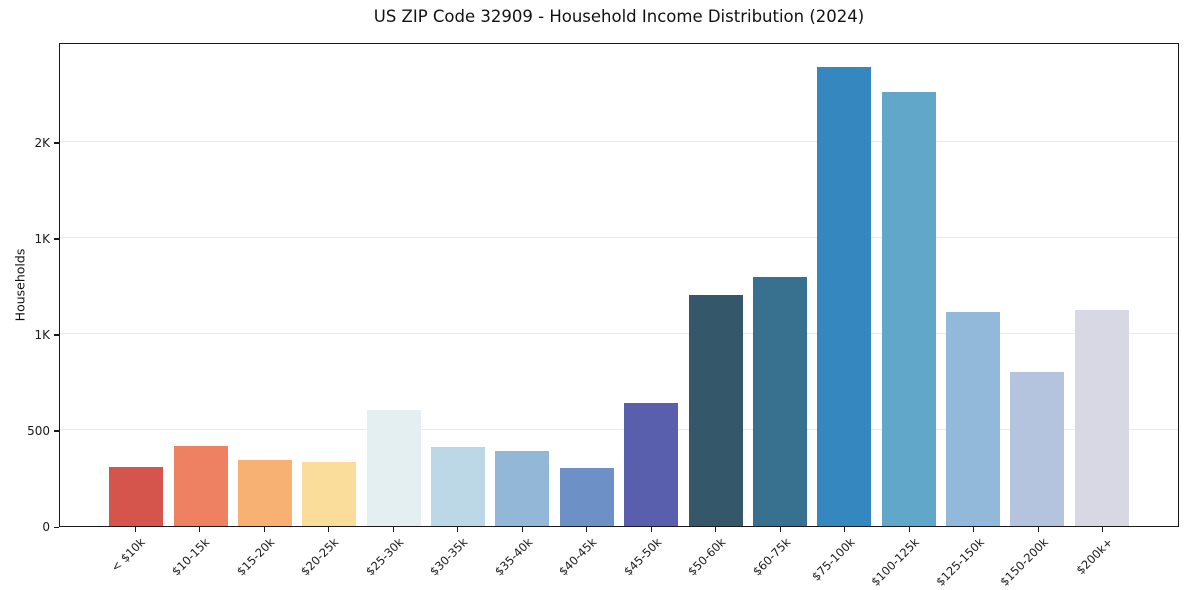  Describe the element at coordinates (1101, 417) in the screenshot. I see `bar-$200k+` at that location.